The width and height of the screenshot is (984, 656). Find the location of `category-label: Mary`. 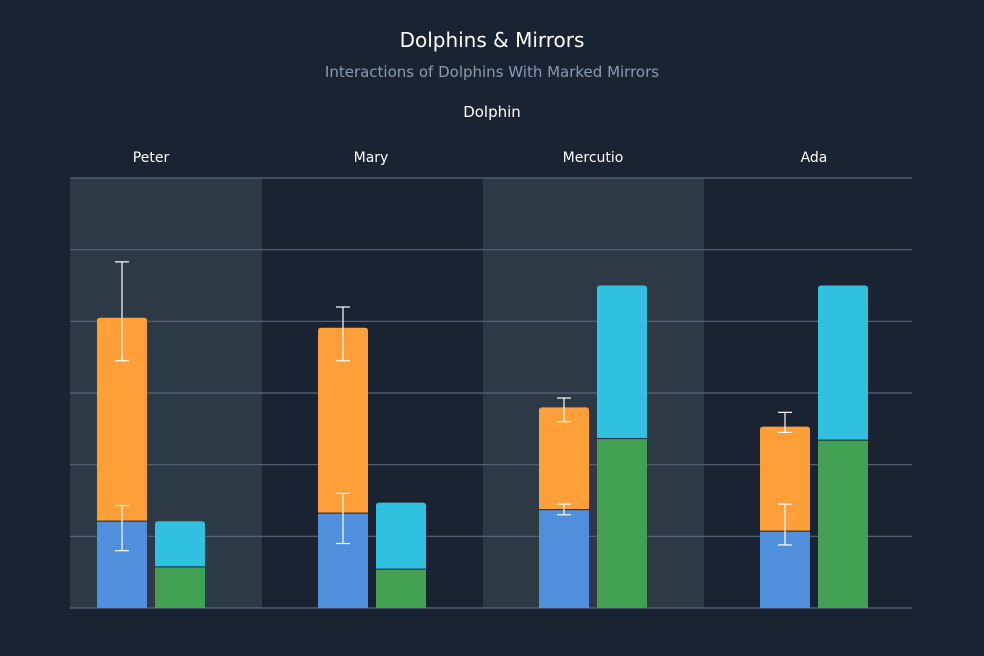

category-label: Mary is located at coordinates (371, 158).